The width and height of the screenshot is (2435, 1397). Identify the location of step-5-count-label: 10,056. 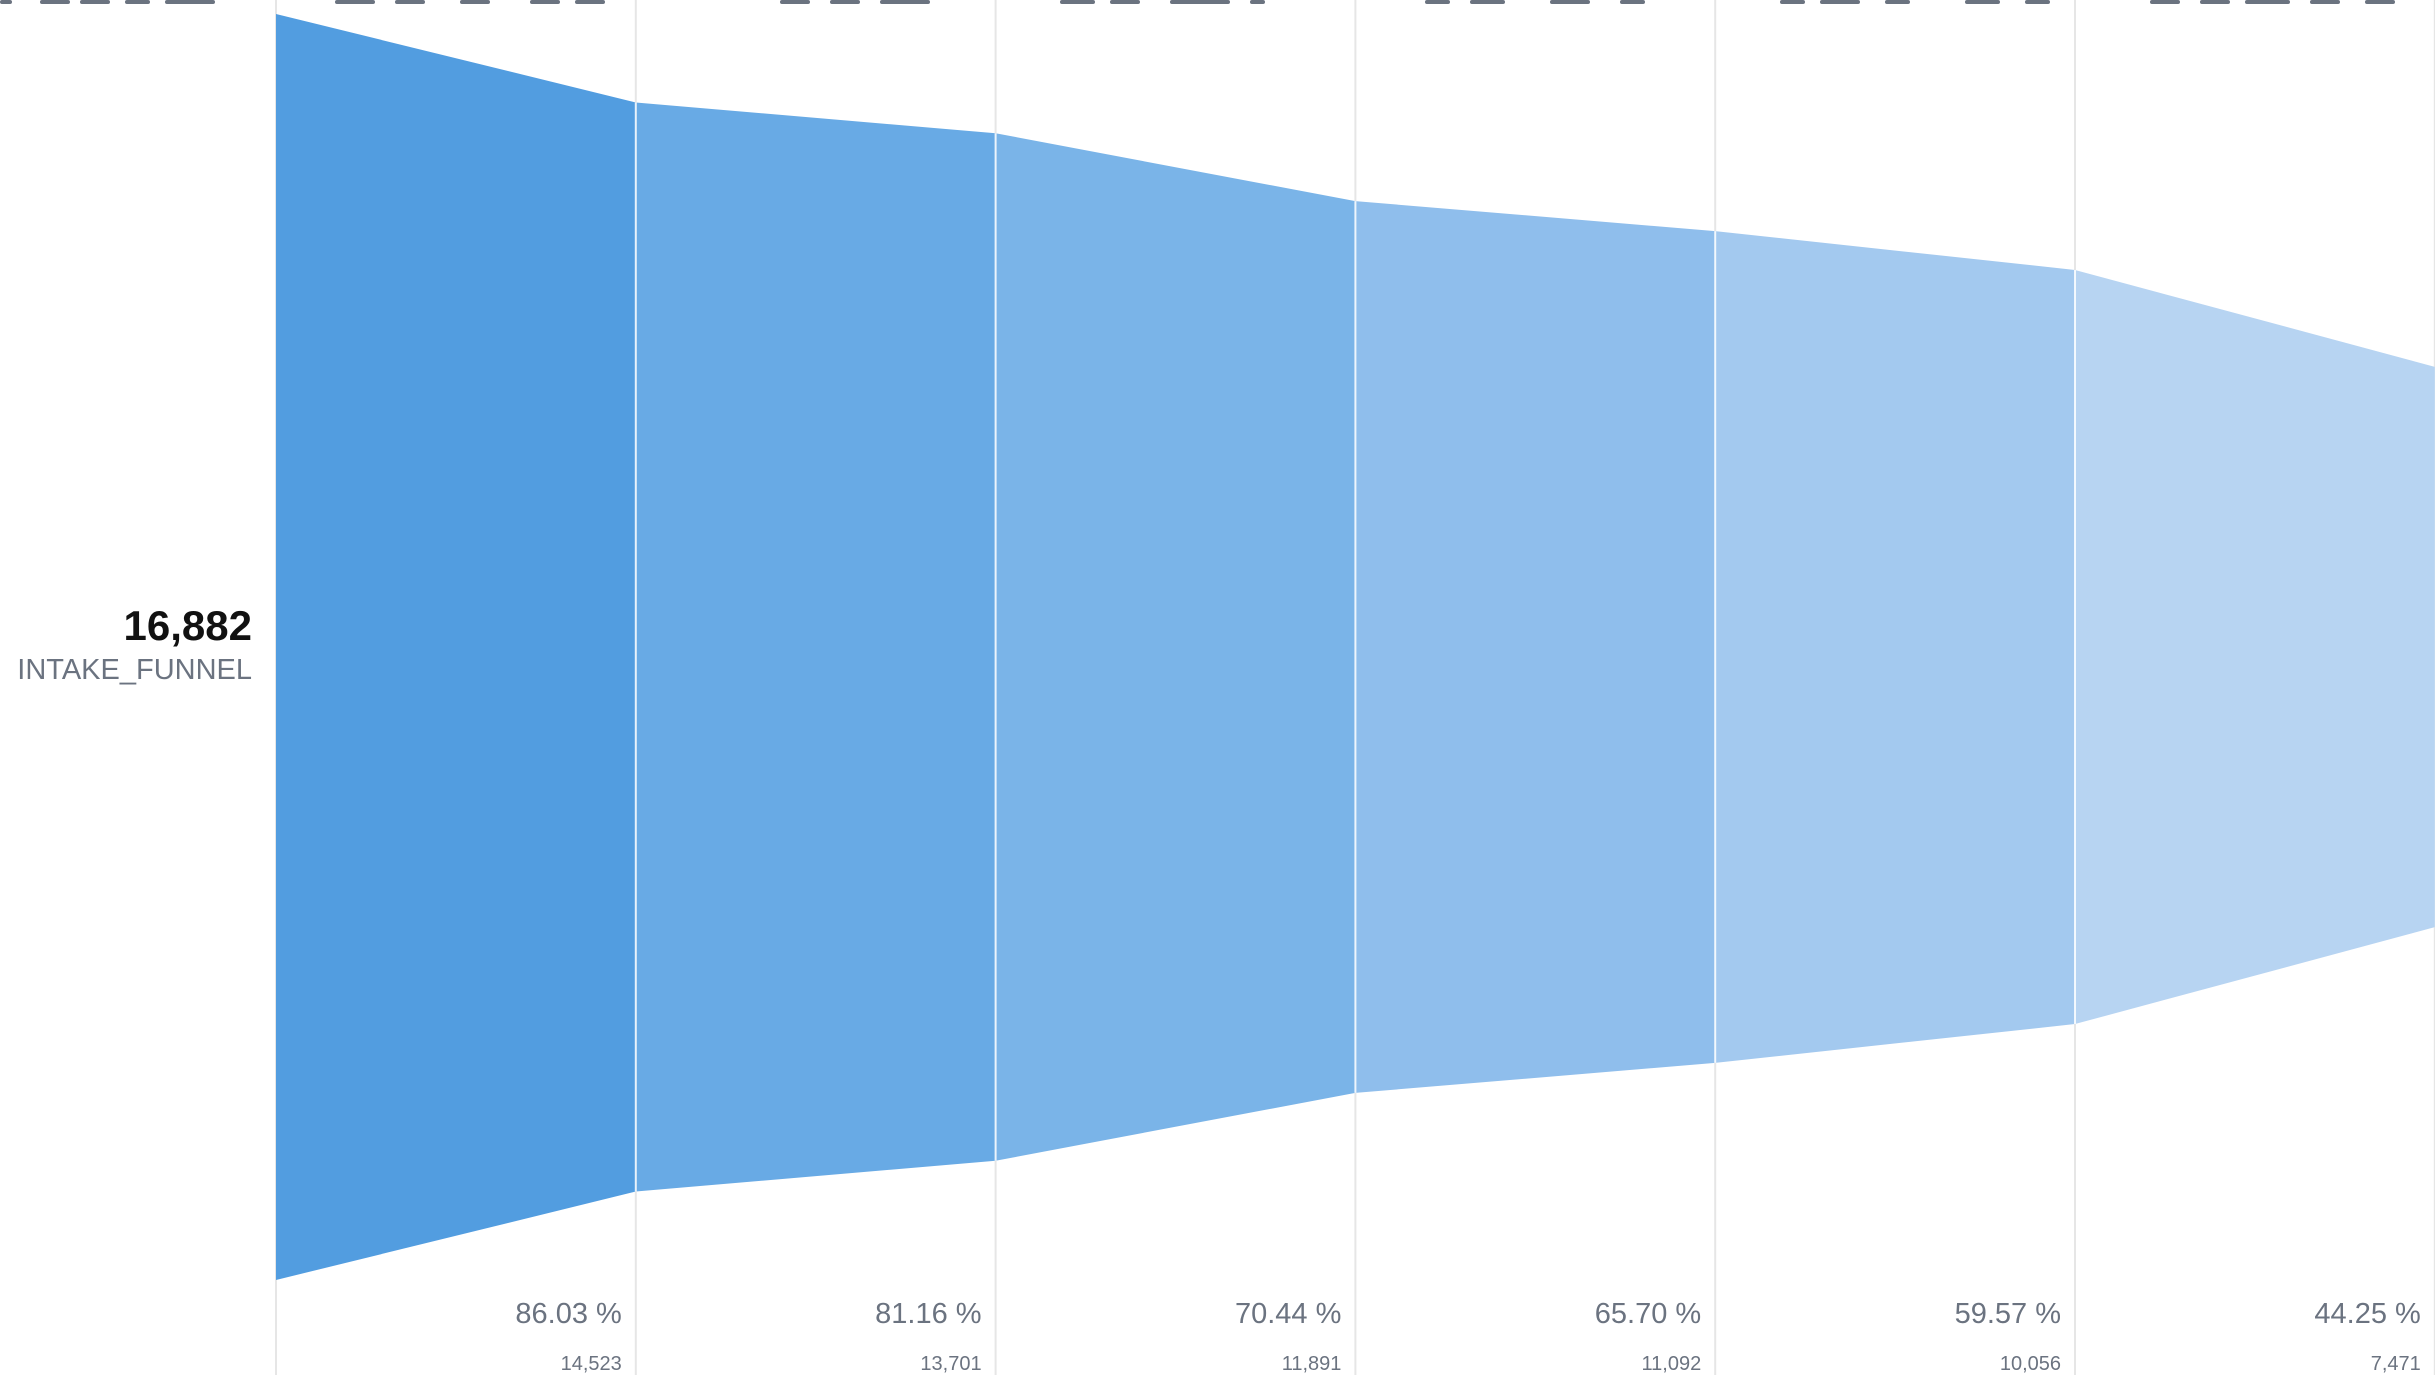
(2030, 1364).